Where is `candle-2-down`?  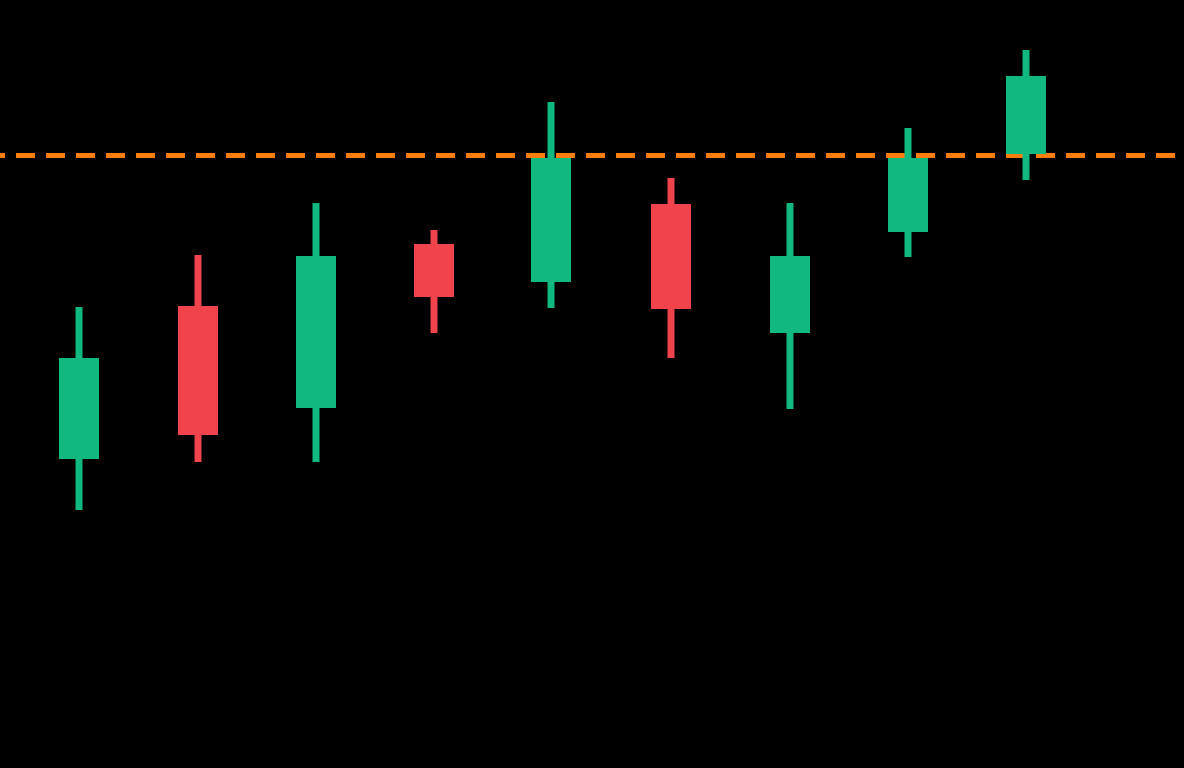 candle-2-down is located at coordinates (198, 358).